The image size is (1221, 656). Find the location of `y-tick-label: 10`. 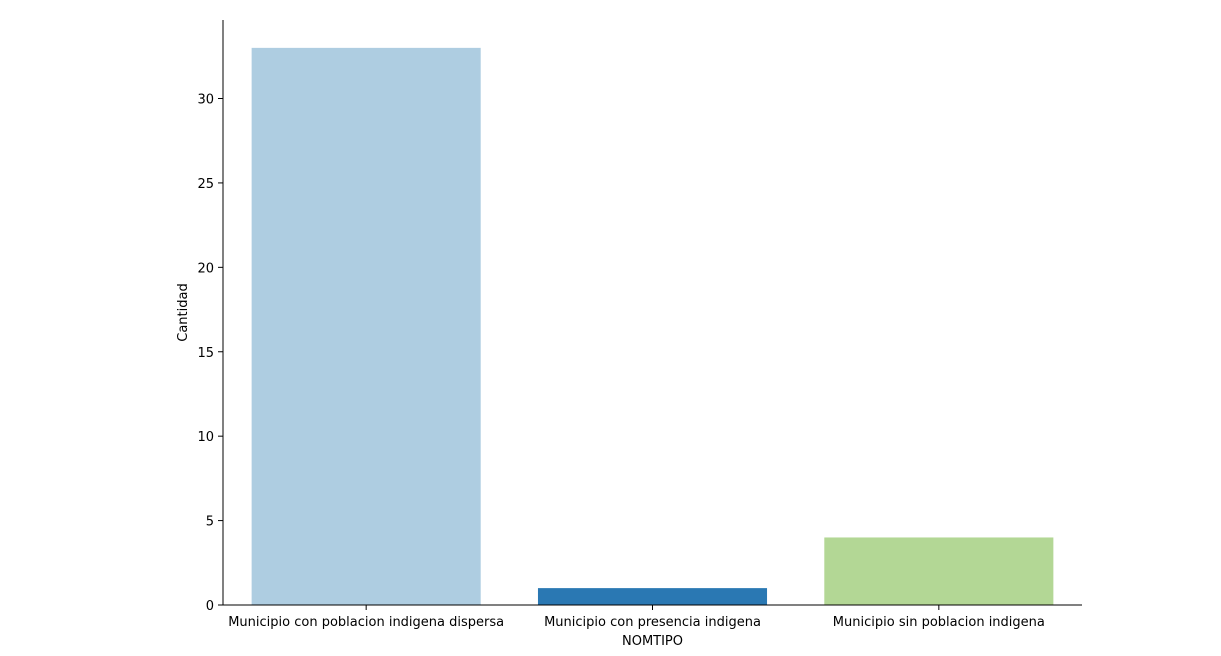

y-tick-label: 10 is located at coordinates (205, 437).